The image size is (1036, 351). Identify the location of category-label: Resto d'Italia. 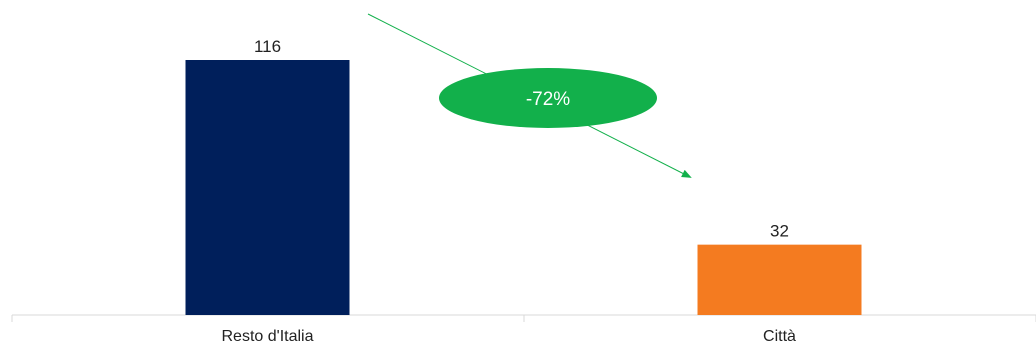
(268, 336).